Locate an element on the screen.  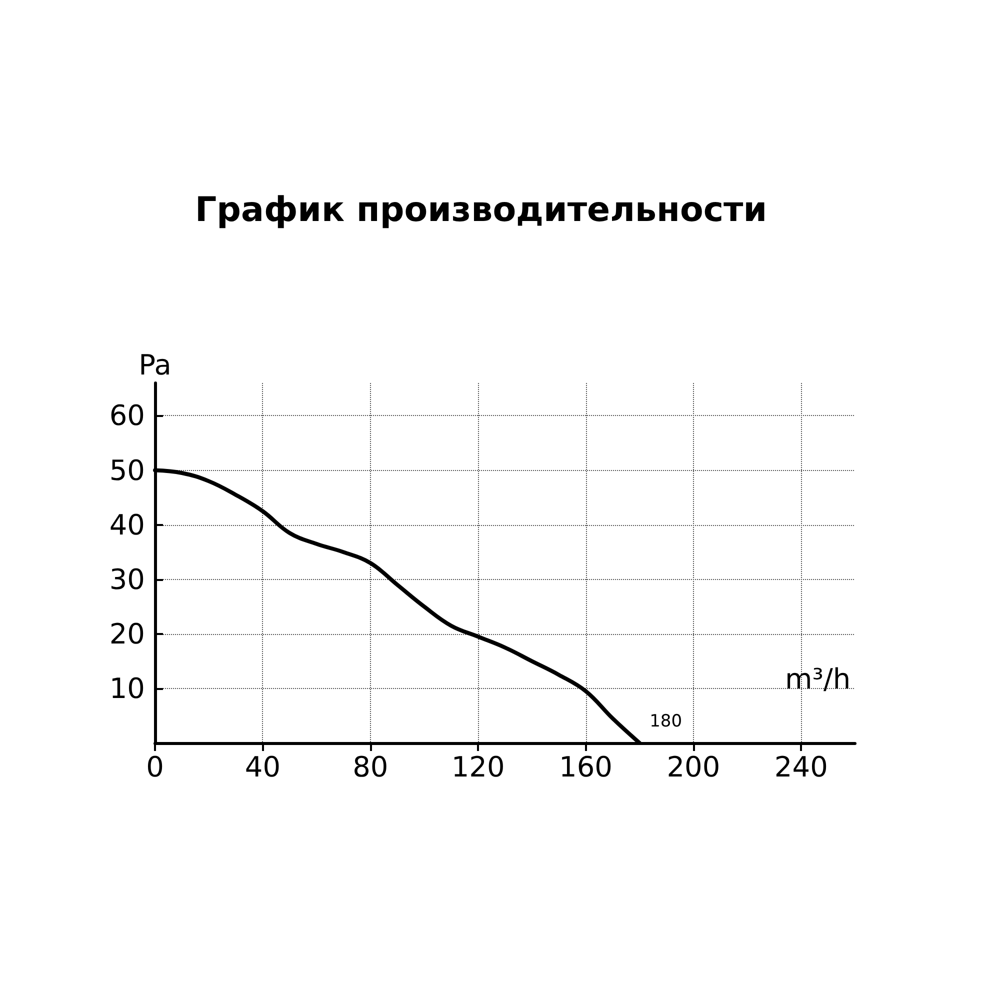
x-axis-title: m³/h is located at coordinates (818, 679).